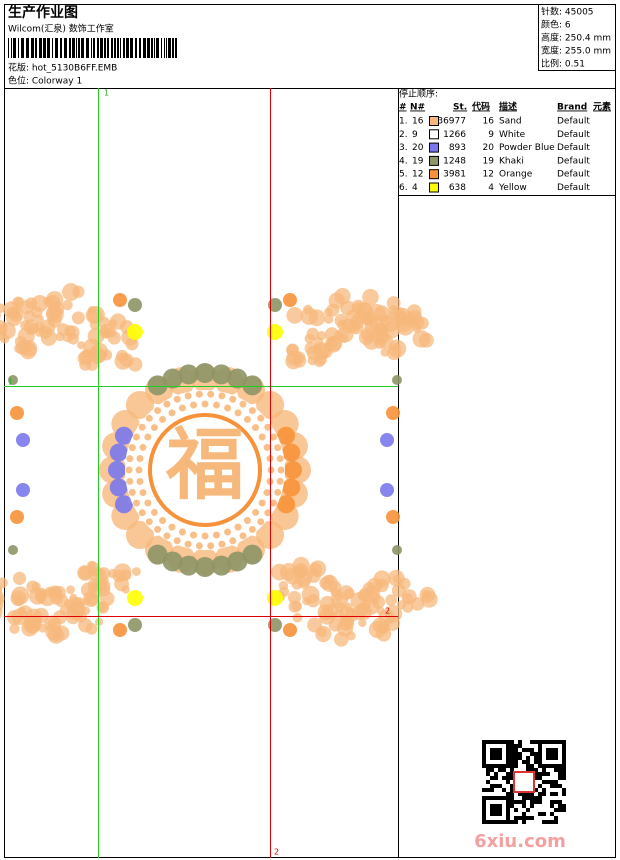 The height and width of the screenshot is (860, 620). I want to click on stitches: 36977, so click(451, 122).